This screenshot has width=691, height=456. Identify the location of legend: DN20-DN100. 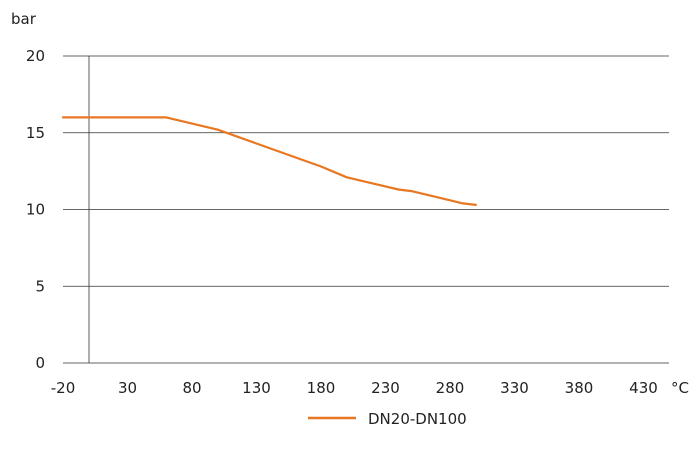
(387, 419).